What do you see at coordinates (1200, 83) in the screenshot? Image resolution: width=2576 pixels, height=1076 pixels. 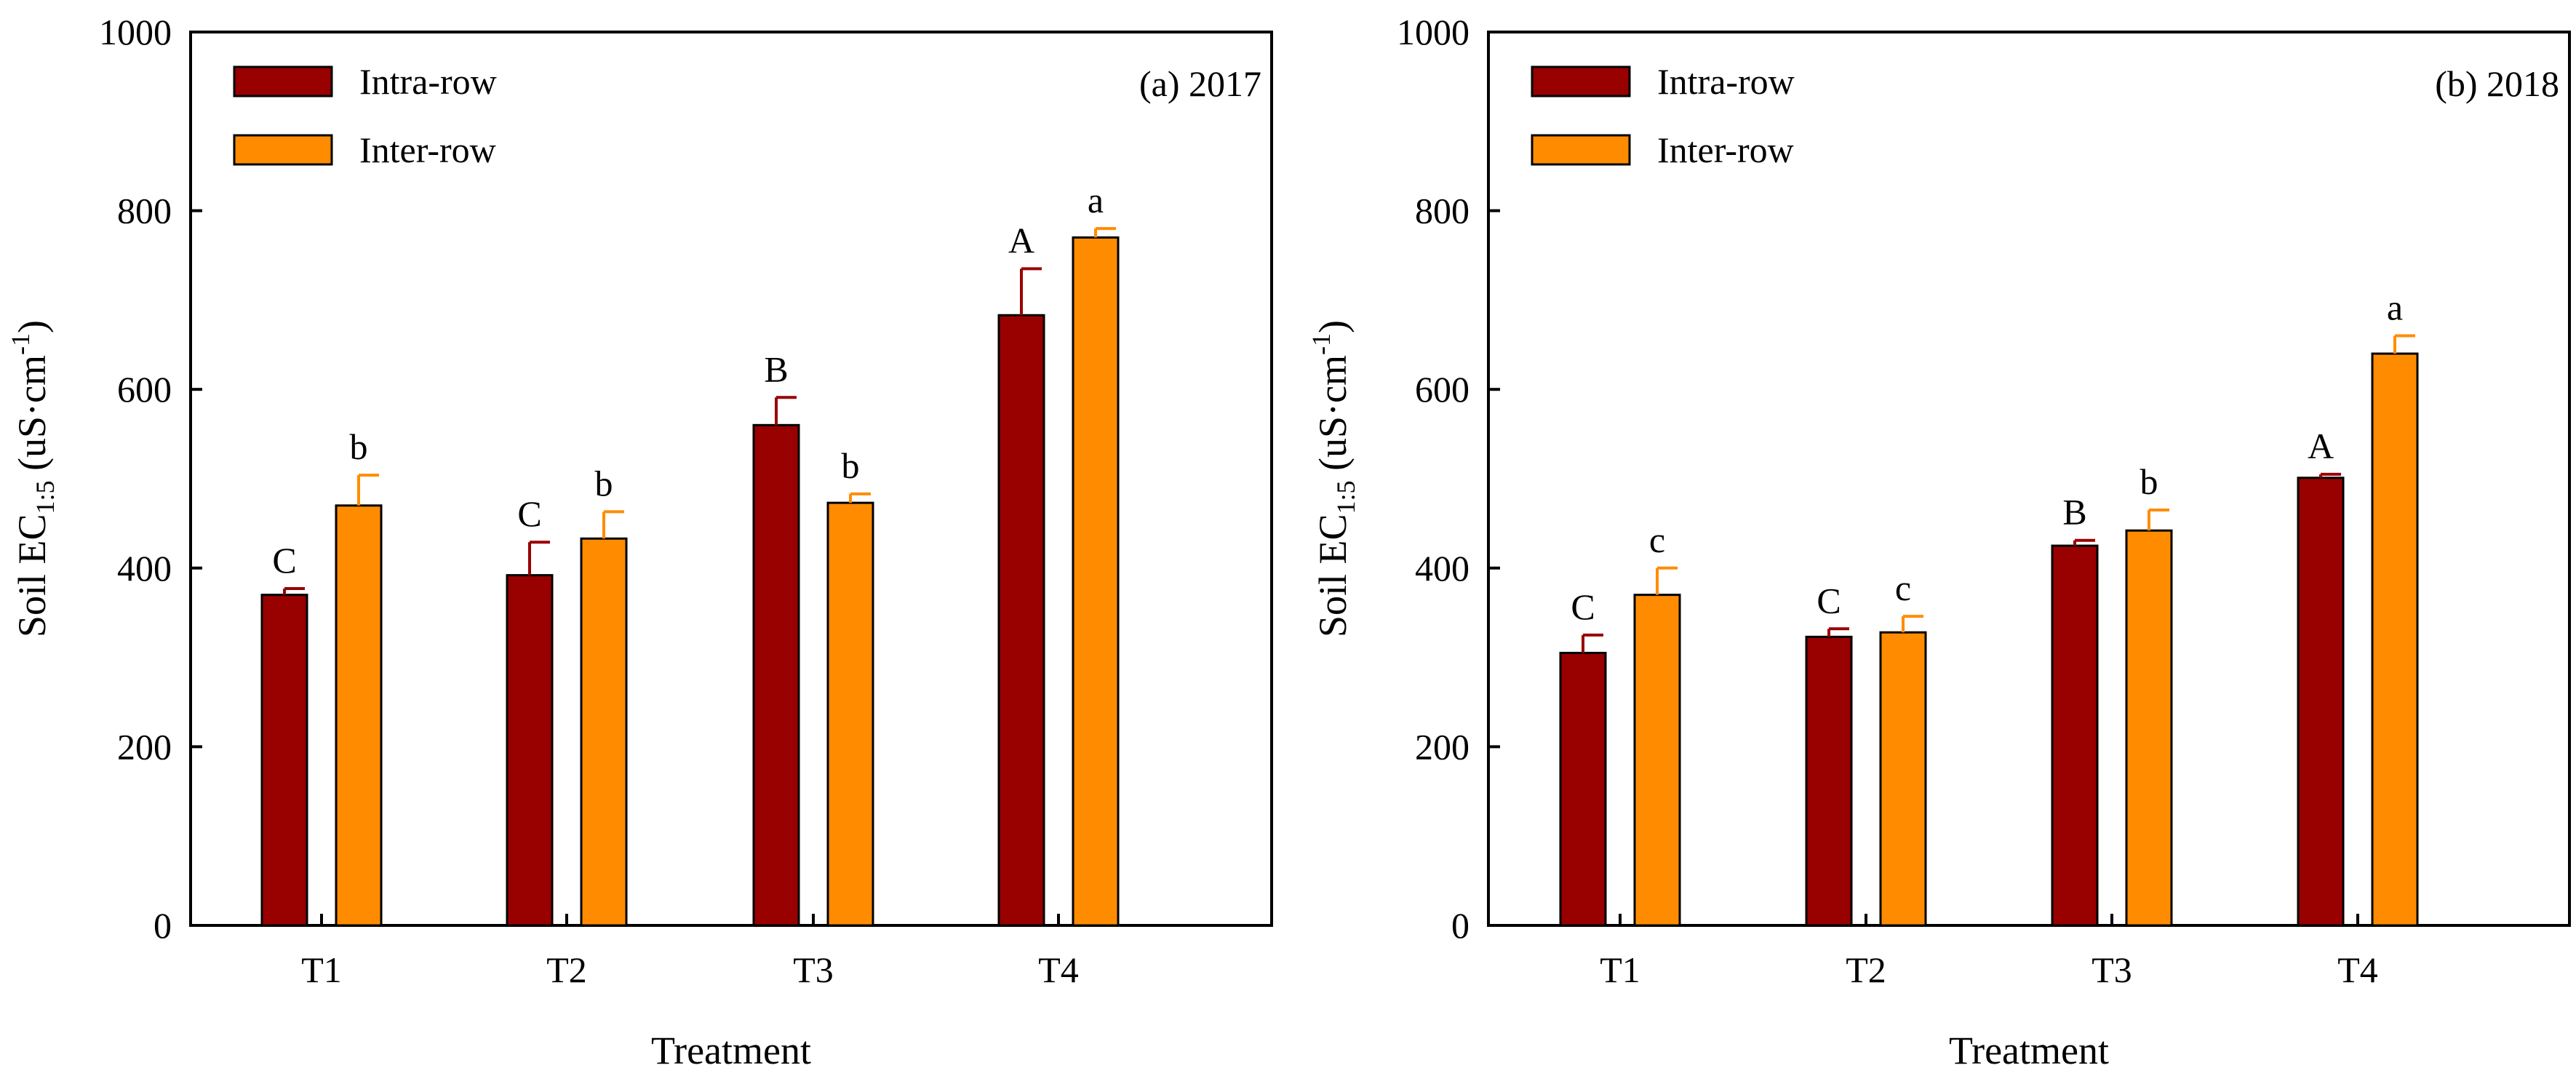 I see `panel-label: (a) 2017` at bounding box center [1200, 83].